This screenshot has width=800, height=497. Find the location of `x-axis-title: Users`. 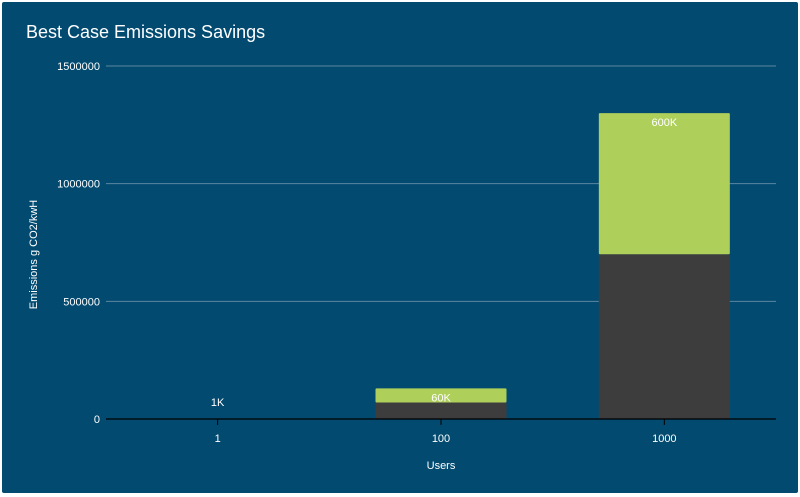

x-axis-title: Users is located at coordinates (441, 466).